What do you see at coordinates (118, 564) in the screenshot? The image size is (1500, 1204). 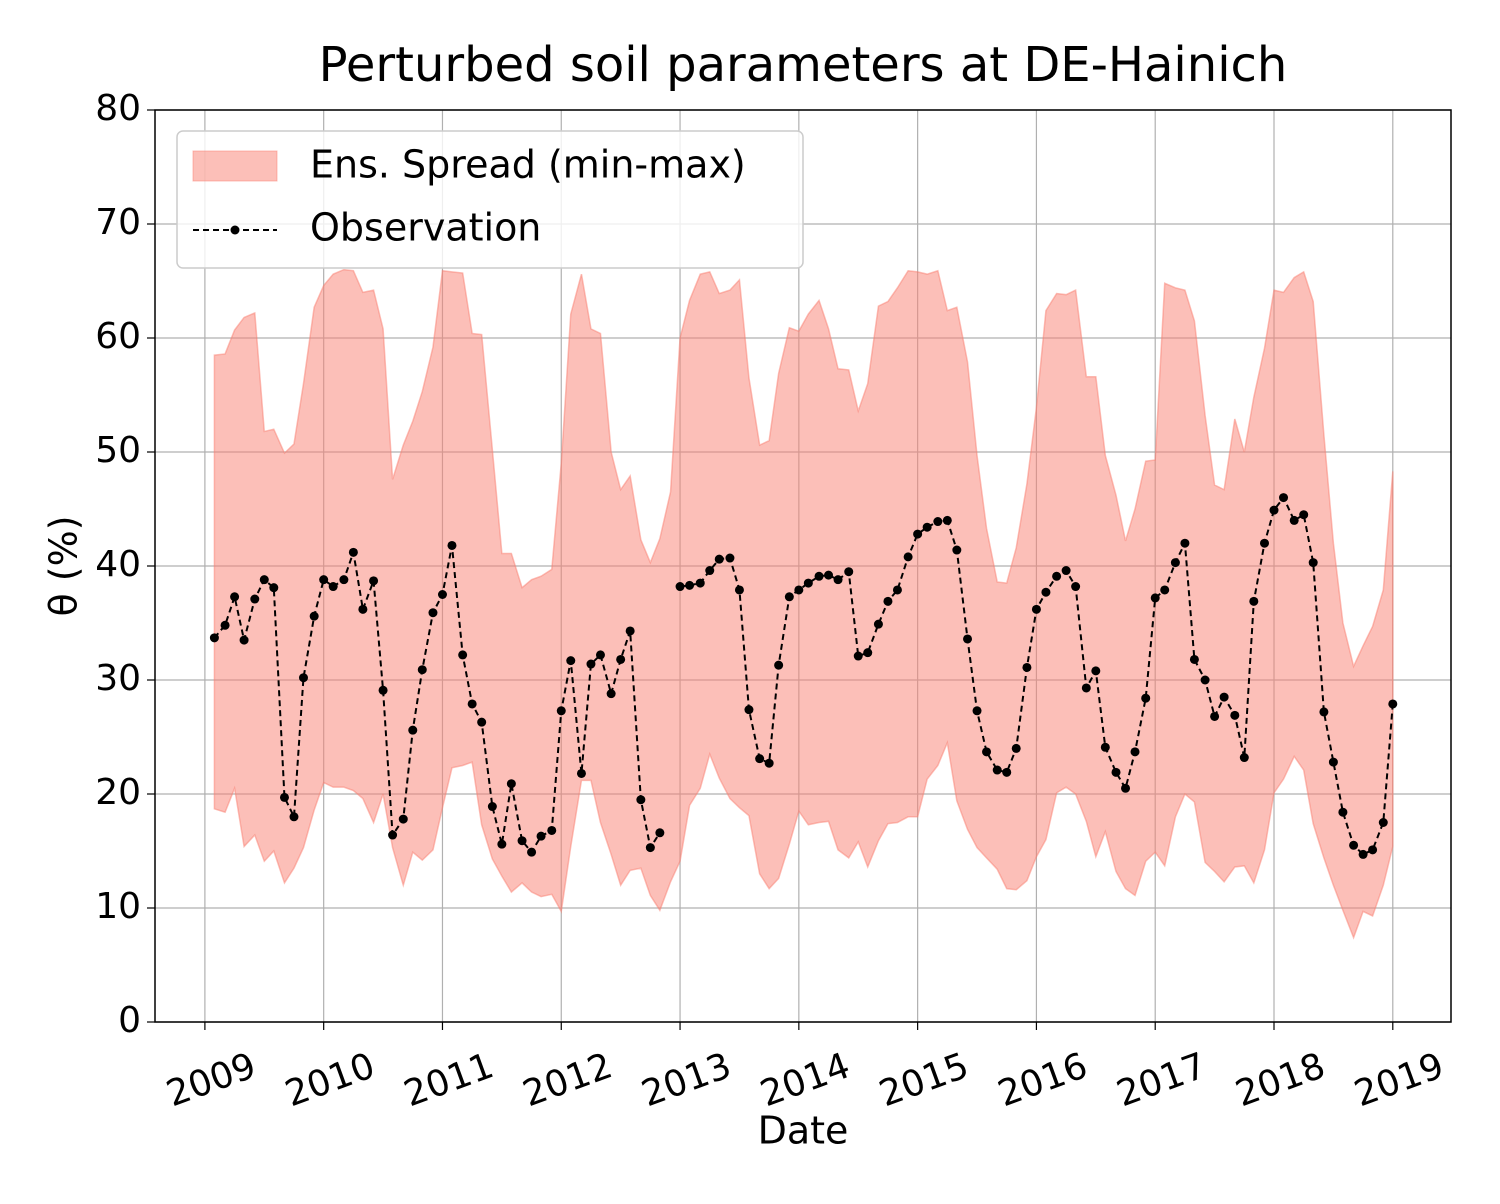 I see `y-tick-label: 40` at bounding box center [118, 564].